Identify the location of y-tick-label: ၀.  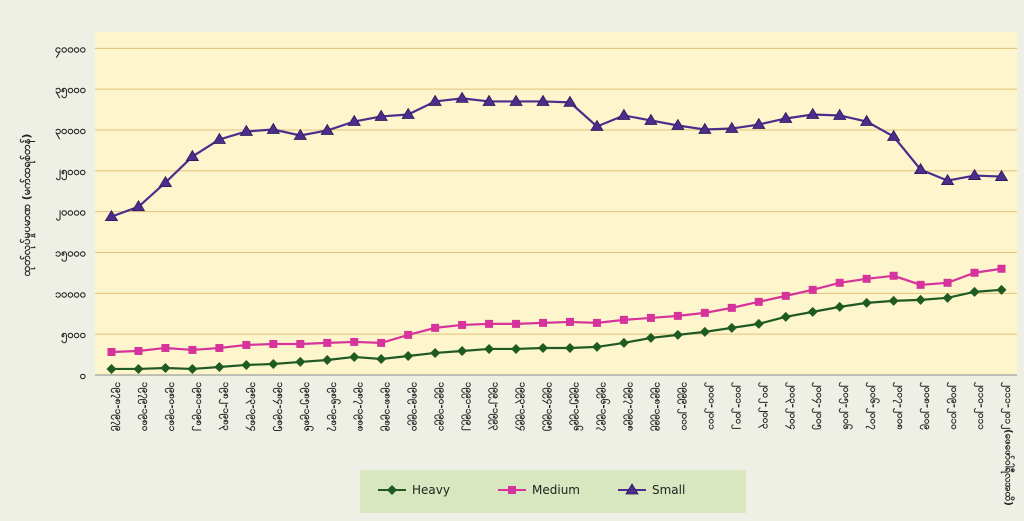
(83, 375).